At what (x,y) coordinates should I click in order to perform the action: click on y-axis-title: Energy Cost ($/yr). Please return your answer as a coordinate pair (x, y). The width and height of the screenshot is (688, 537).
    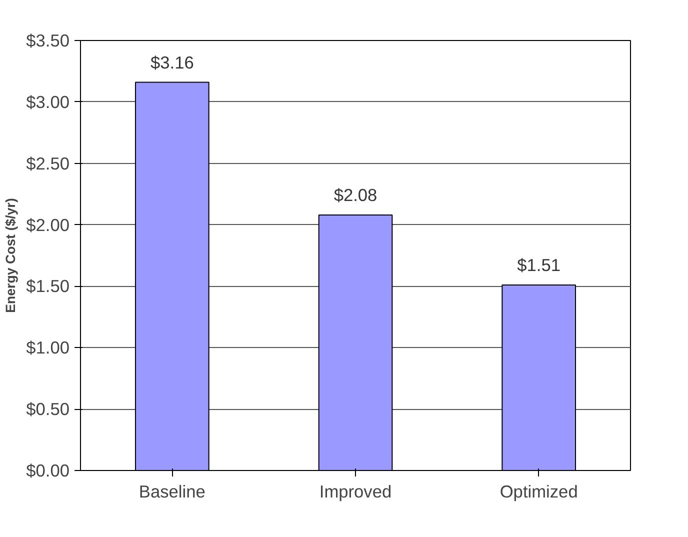
    Looking at the image, I should click on (10, 255).